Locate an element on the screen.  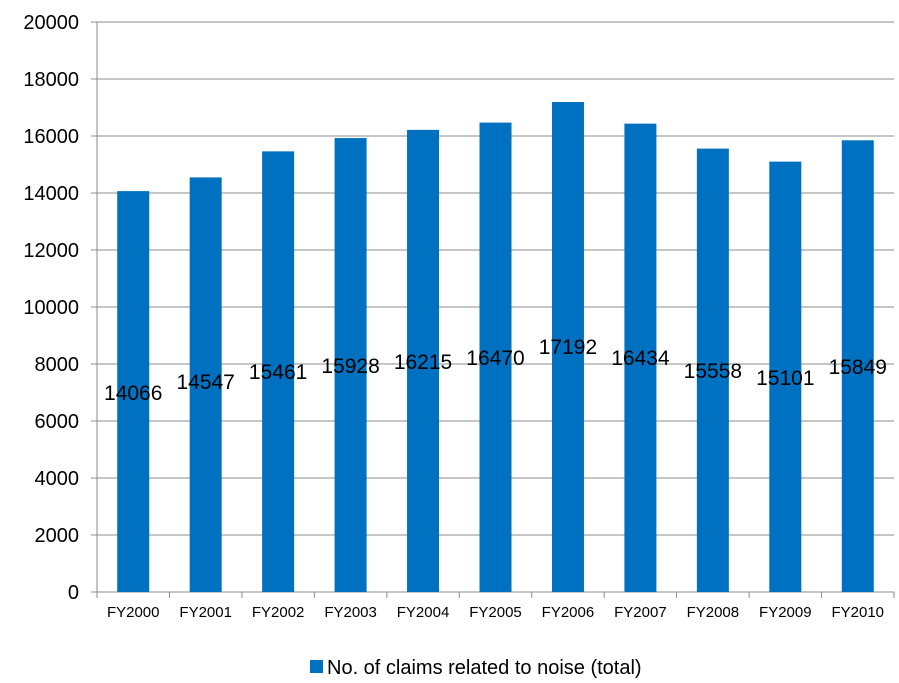
data-label: 14547 is located at coordinates (205, 382).